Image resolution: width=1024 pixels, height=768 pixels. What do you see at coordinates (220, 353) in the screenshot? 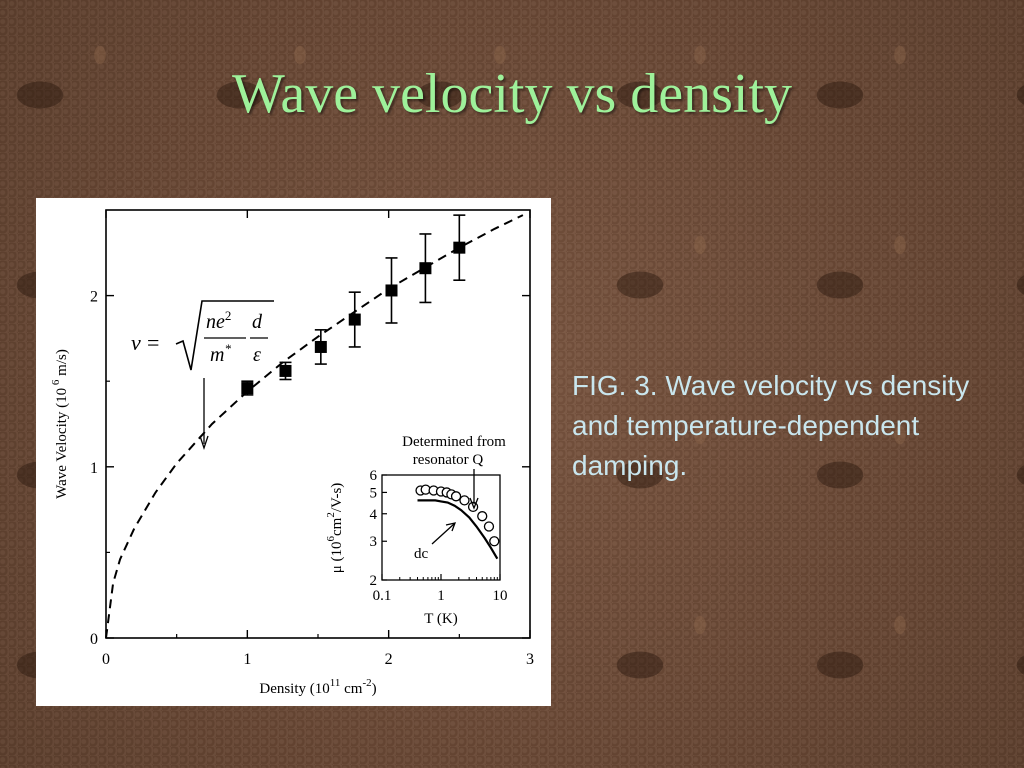
I see `svg-text: m*` at bounding box center [220, 353].